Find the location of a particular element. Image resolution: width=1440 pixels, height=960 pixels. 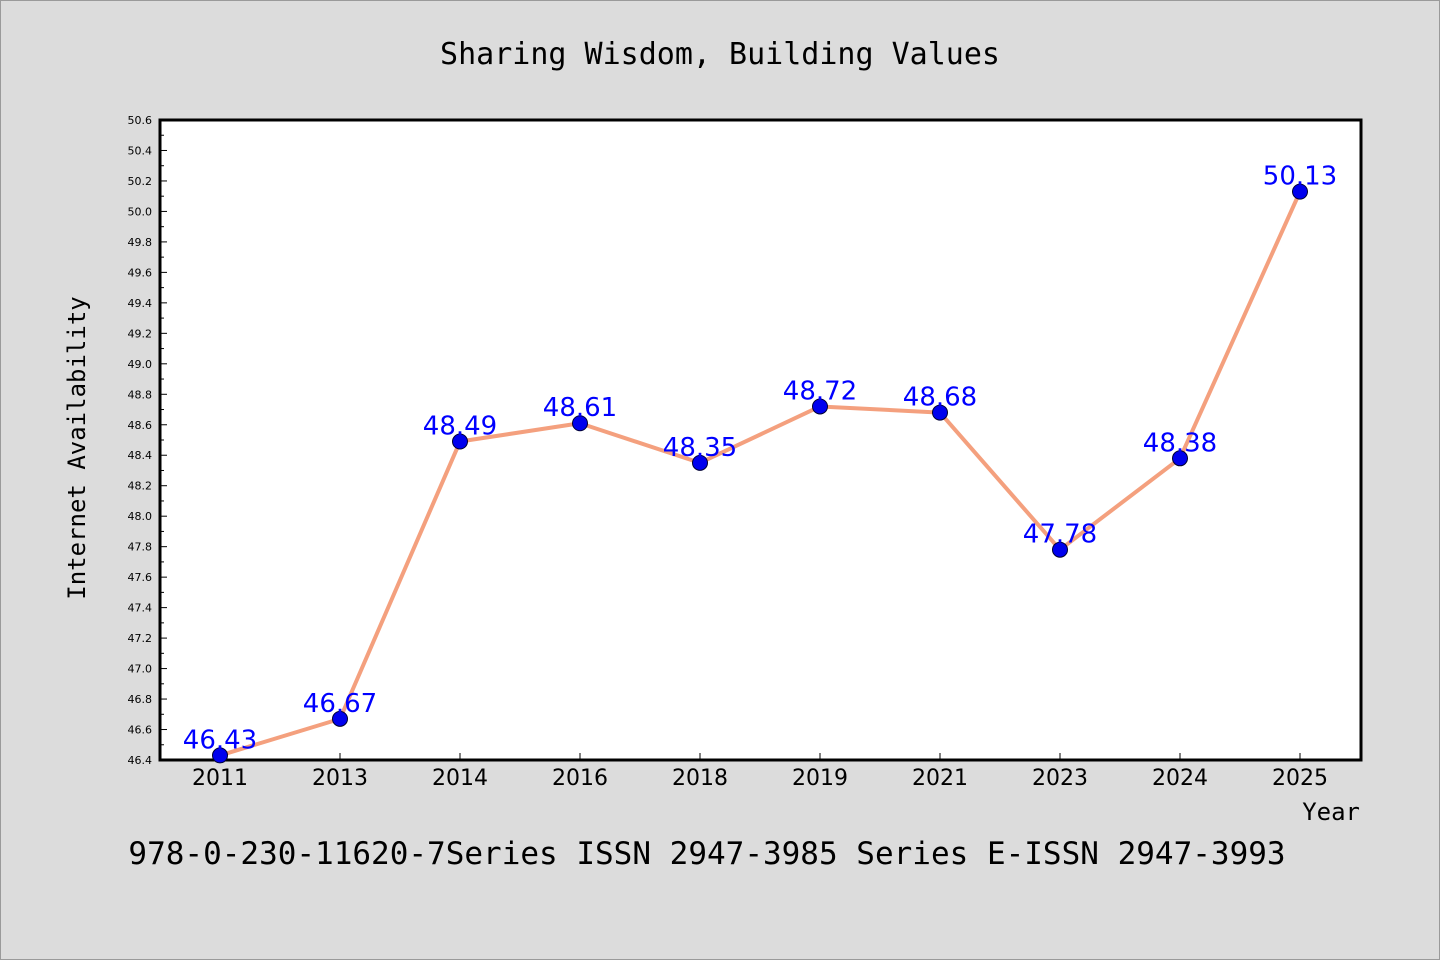

y-tick-label: 48.2 is located at coordinates (140, 486).